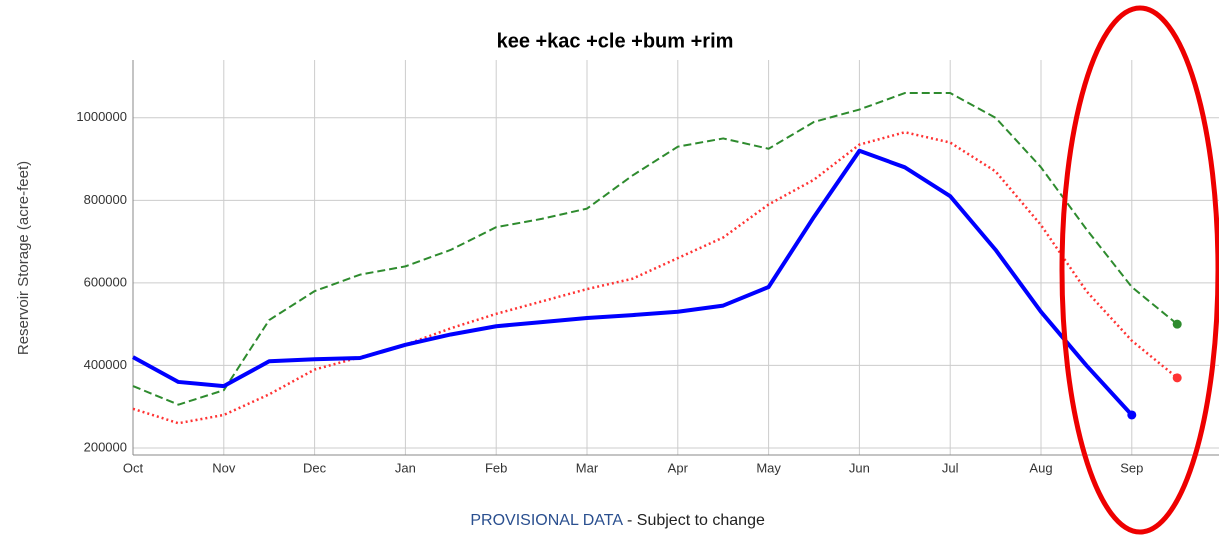  What do you see at coordinates (615, 41) in the screenshot?
I see `chart-title: kee +kac +cle +bum +rim` at bounding box center [615, 41].